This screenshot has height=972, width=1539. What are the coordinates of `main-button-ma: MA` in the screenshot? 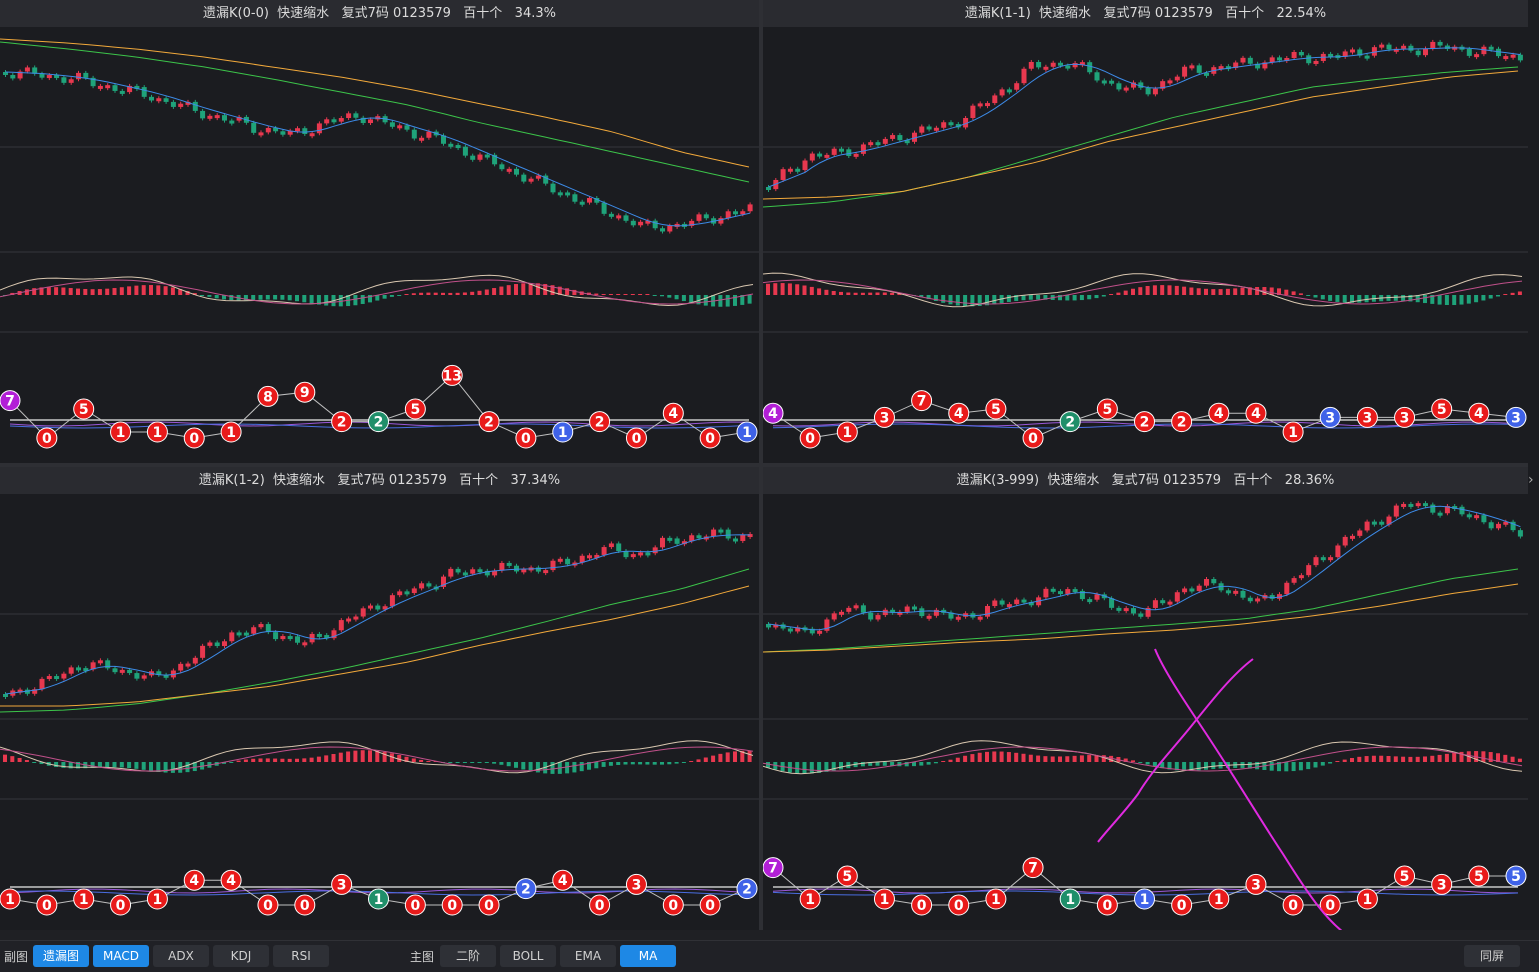 It's located at (648, 956).